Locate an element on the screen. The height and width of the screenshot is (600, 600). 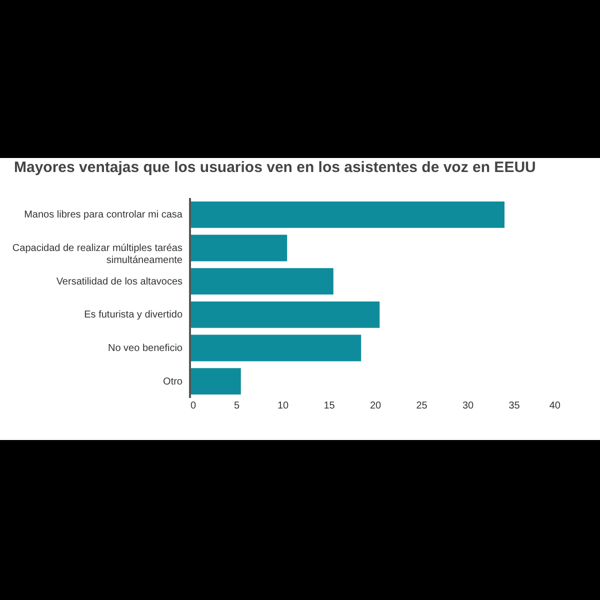
y-tick-label: Otro is located at coordinates (173, 382).